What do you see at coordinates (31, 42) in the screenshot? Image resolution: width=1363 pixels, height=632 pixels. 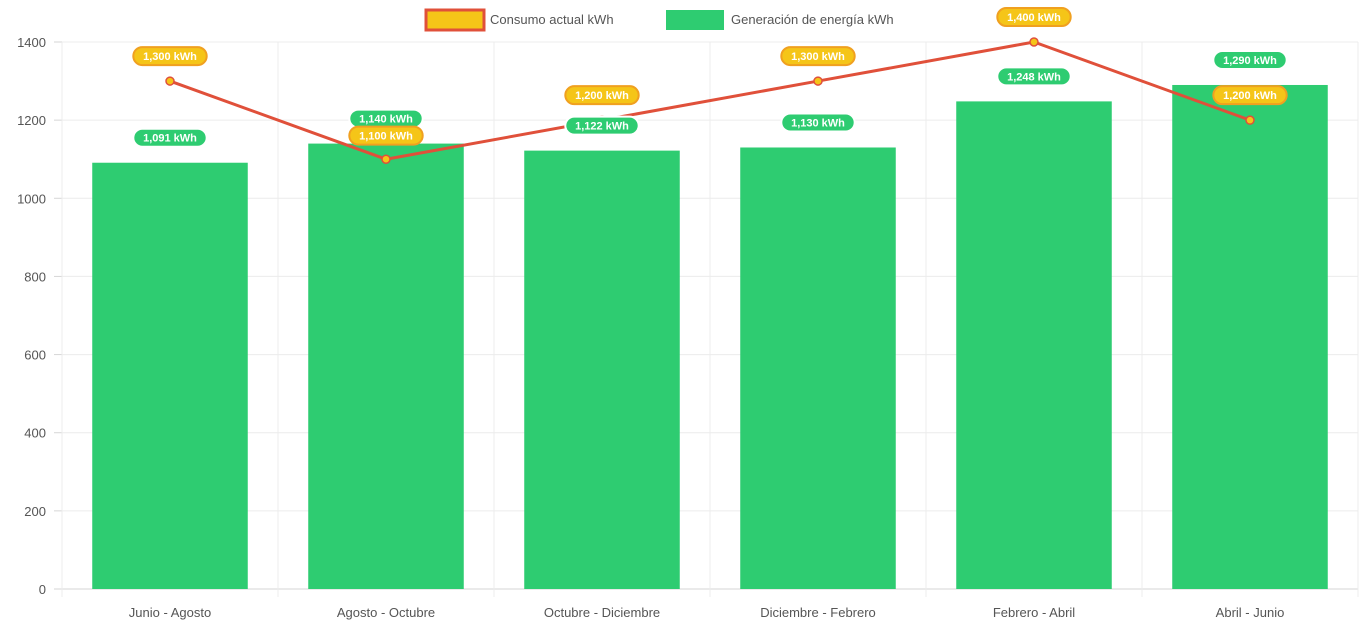 I see `y-tick-label: 1400` at bounding box center [31, 42].